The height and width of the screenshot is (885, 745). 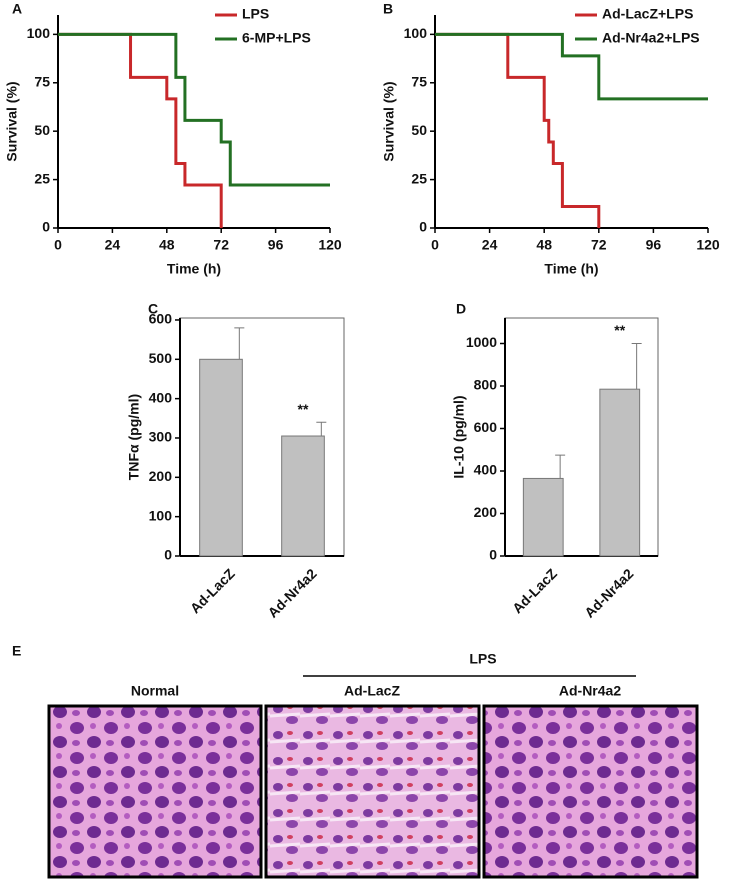 What do you see at coordinates (255, 14) in the screenshot?
I see `legend-label: LPS` at bounding box center [255, 14].